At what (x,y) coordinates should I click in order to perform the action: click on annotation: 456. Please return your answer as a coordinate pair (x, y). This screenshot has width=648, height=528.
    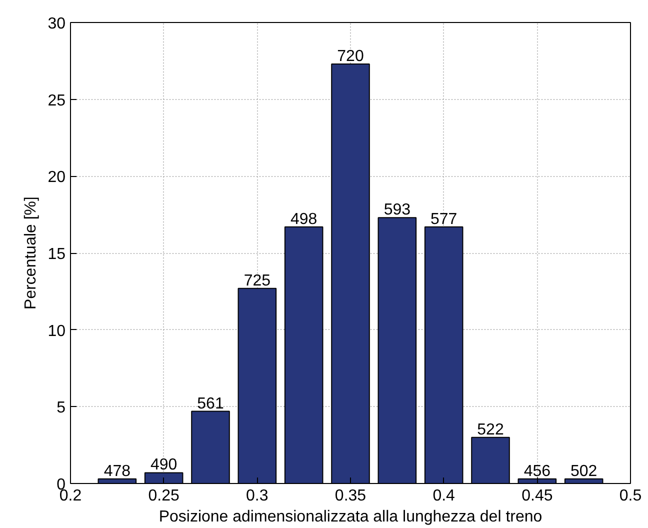
    Looking at the image, I should click on (537, 471).